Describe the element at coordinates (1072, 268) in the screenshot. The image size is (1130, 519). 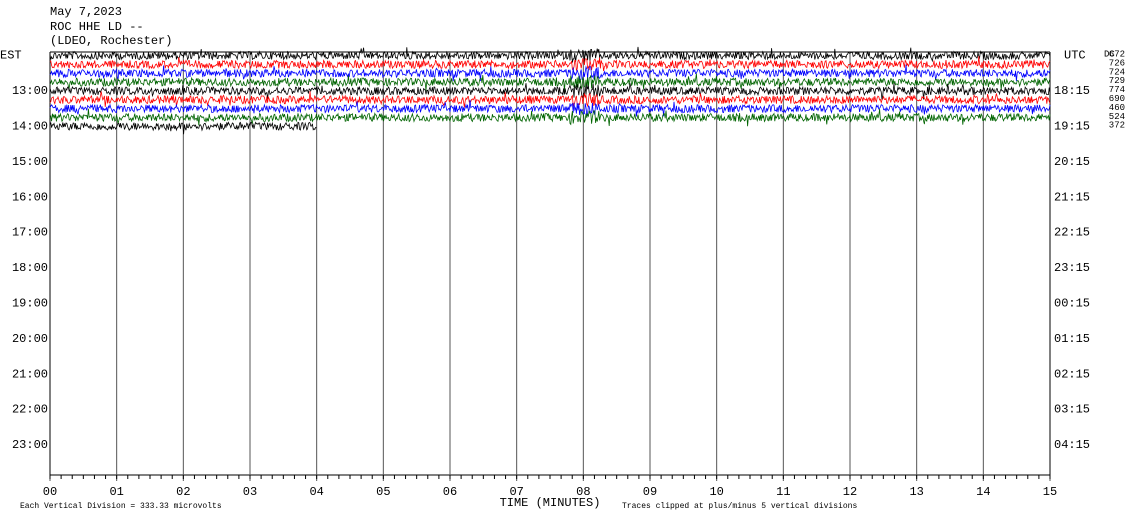
I see `y2-tick-label: 23:15` at that location.